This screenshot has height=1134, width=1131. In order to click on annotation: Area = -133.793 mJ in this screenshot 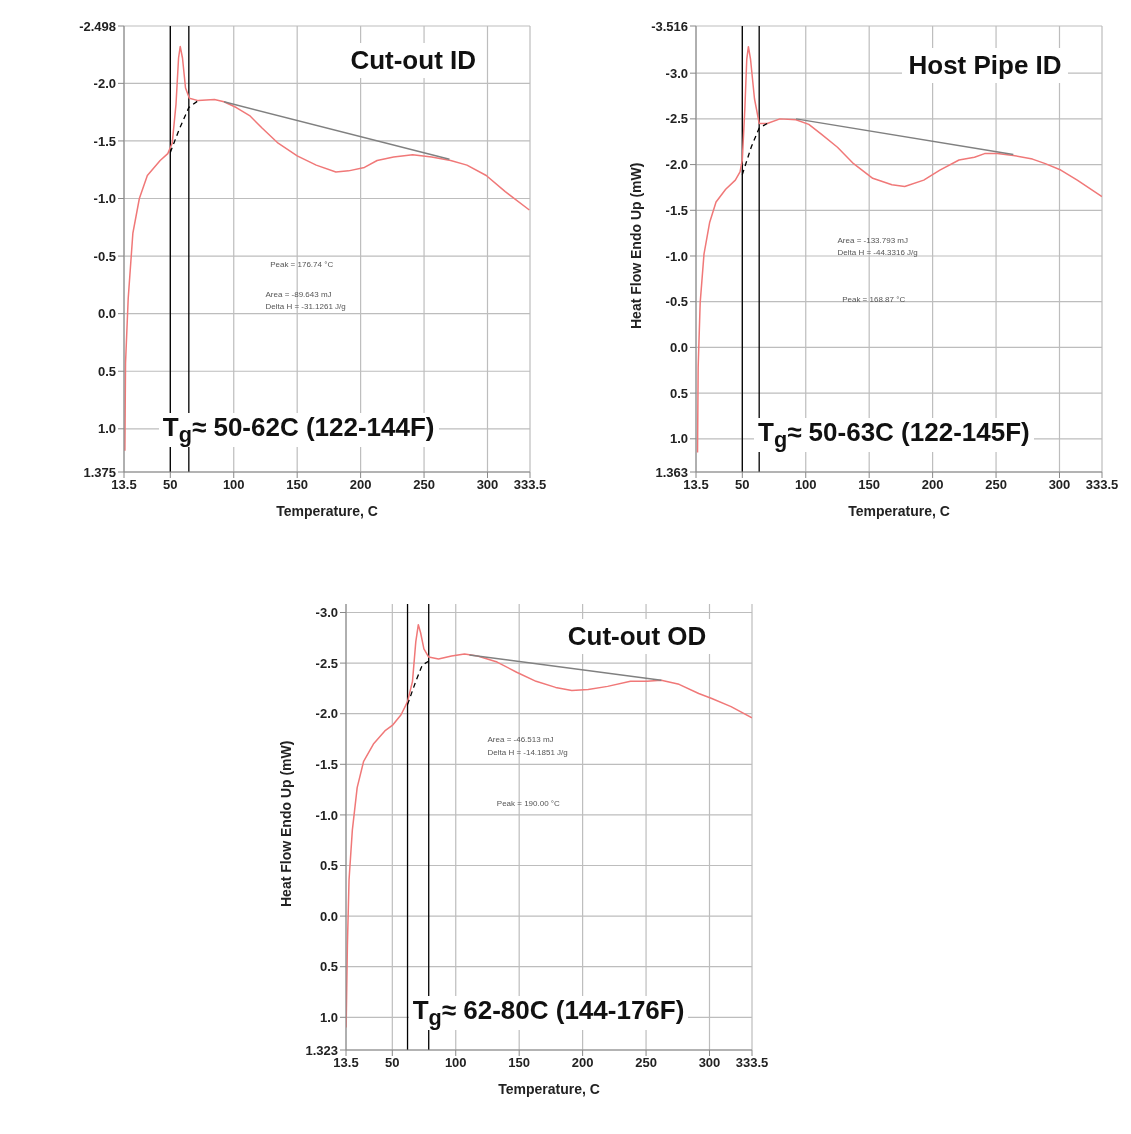, I will do `click(872, 240)`.